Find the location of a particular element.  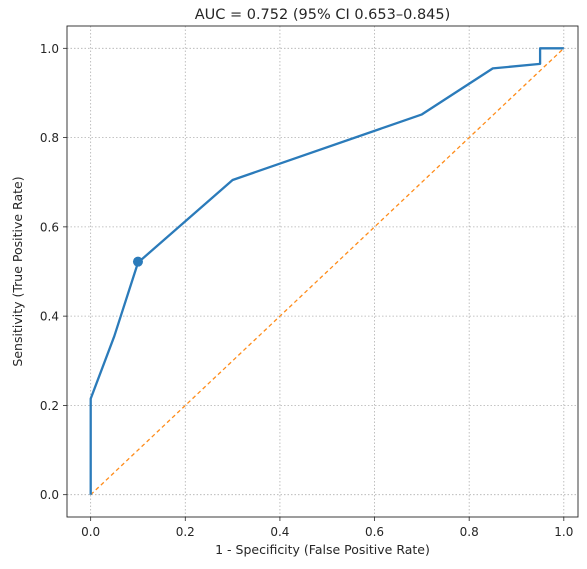

y-tick-label: 0.4 is located at coordinates (49, 317).